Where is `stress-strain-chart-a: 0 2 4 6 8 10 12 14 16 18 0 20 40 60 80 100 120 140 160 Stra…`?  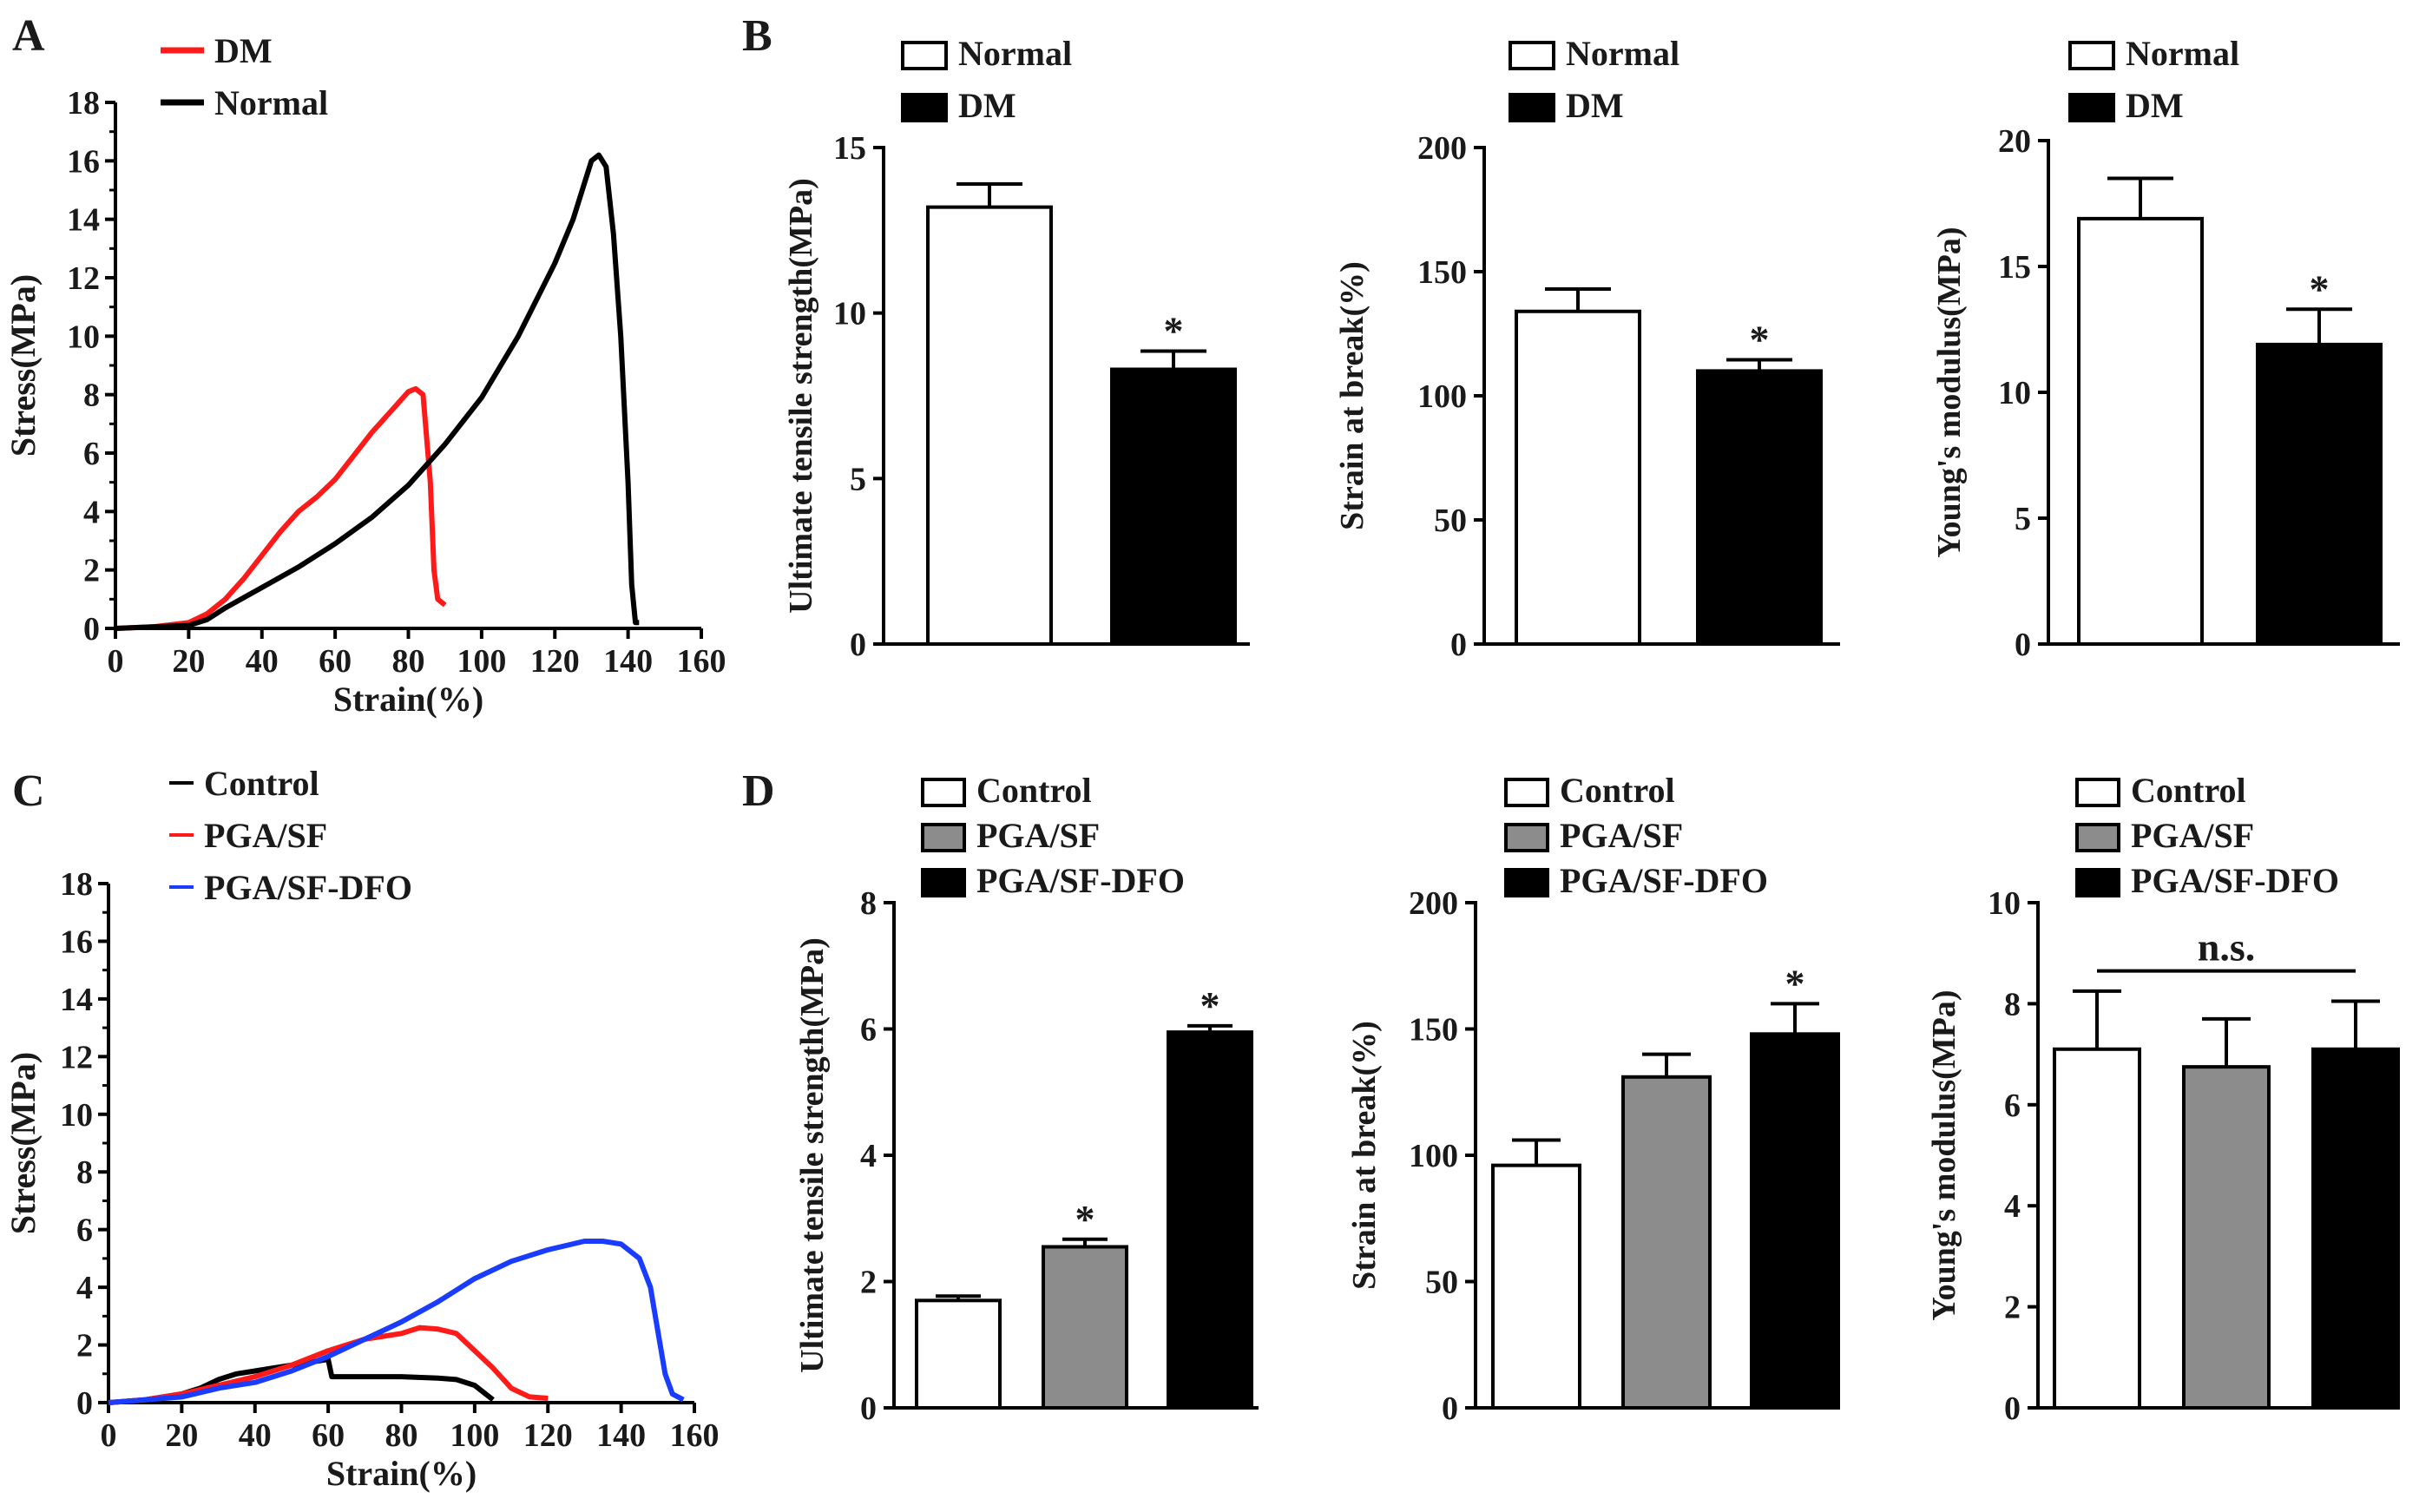
stress-strain-chart-a: 0 2 4 6 8 10 12 14 16 18 0 20 40 60 80 100 120 140 160 Stra… is located at coordinates (364, 375).